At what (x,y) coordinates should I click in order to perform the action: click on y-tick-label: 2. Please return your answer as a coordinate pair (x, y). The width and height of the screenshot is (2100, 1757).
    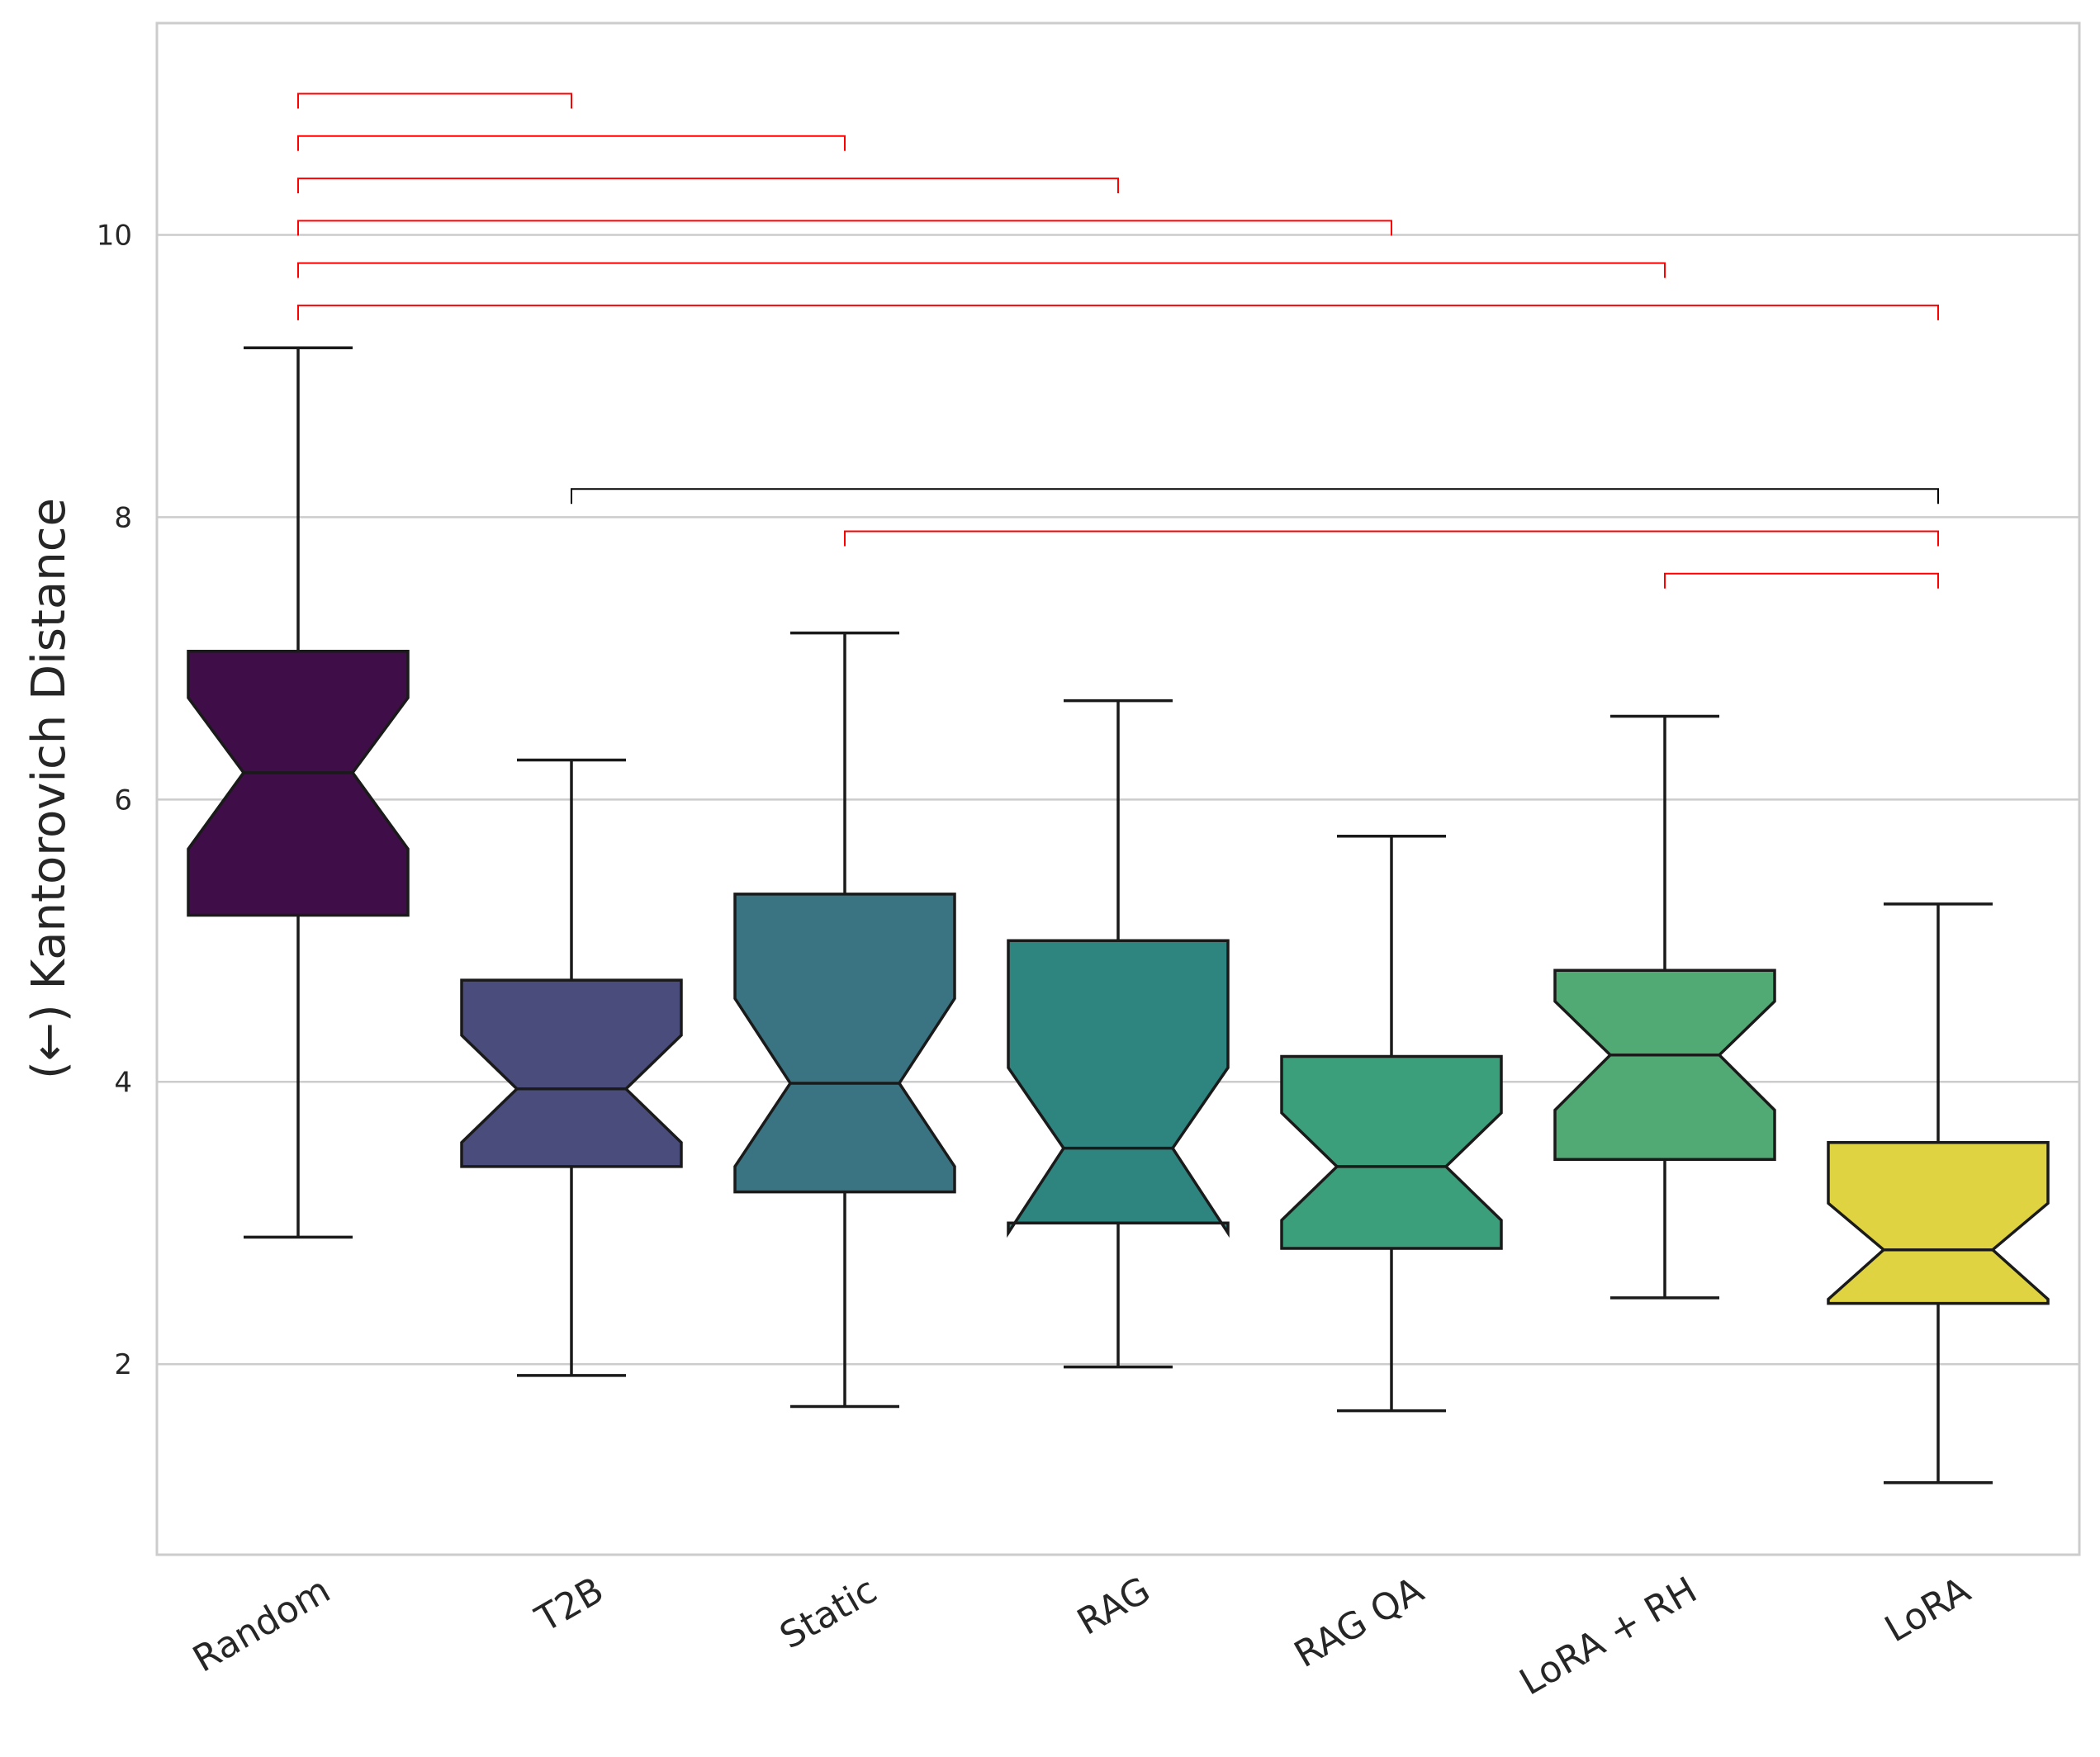
    Looking at the image, I should click on (123, 1364).